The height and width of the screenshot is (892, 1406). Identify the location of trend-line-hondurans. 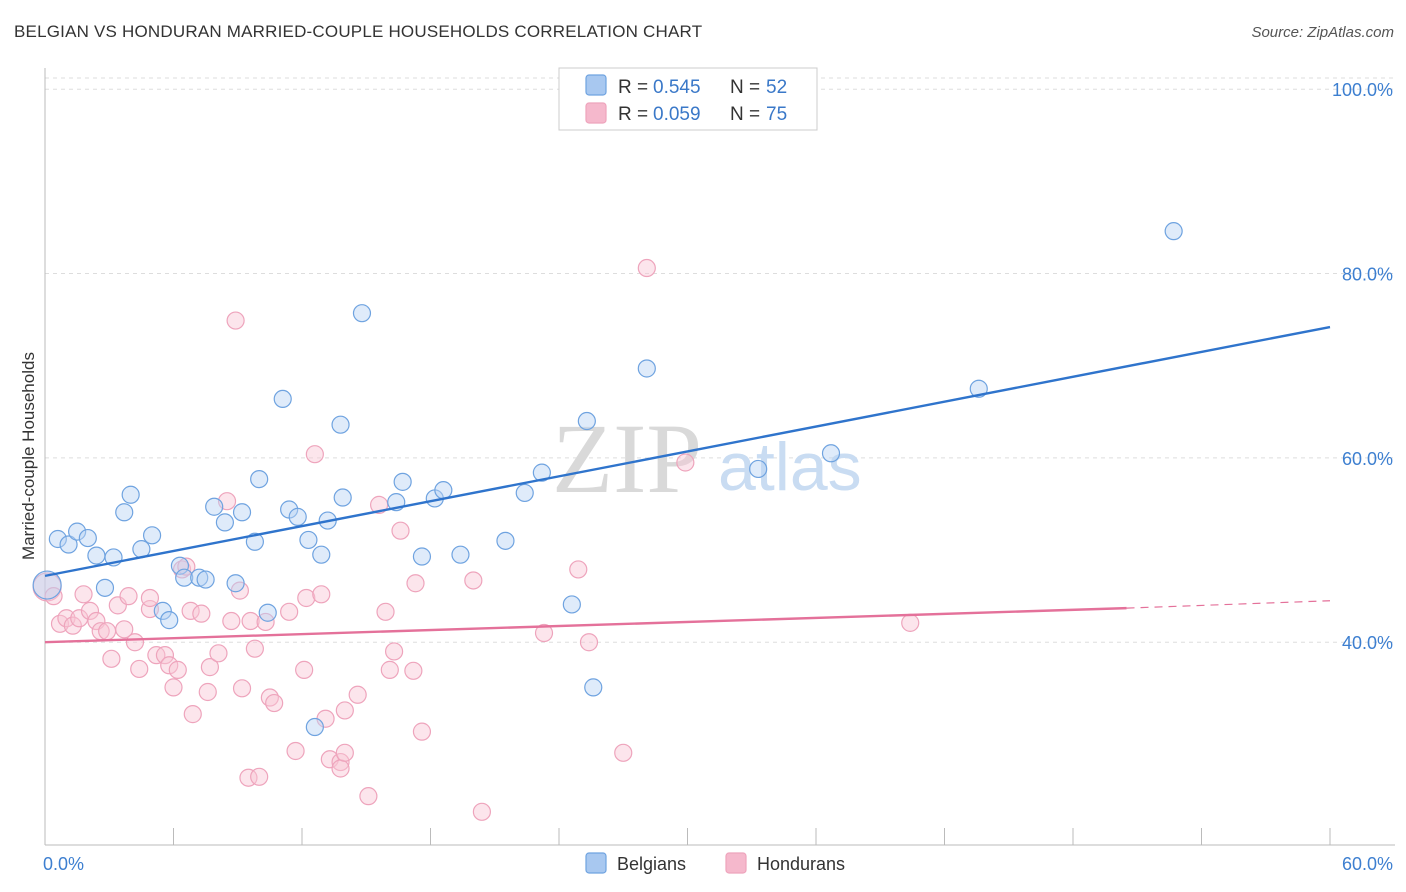
(585, 625).